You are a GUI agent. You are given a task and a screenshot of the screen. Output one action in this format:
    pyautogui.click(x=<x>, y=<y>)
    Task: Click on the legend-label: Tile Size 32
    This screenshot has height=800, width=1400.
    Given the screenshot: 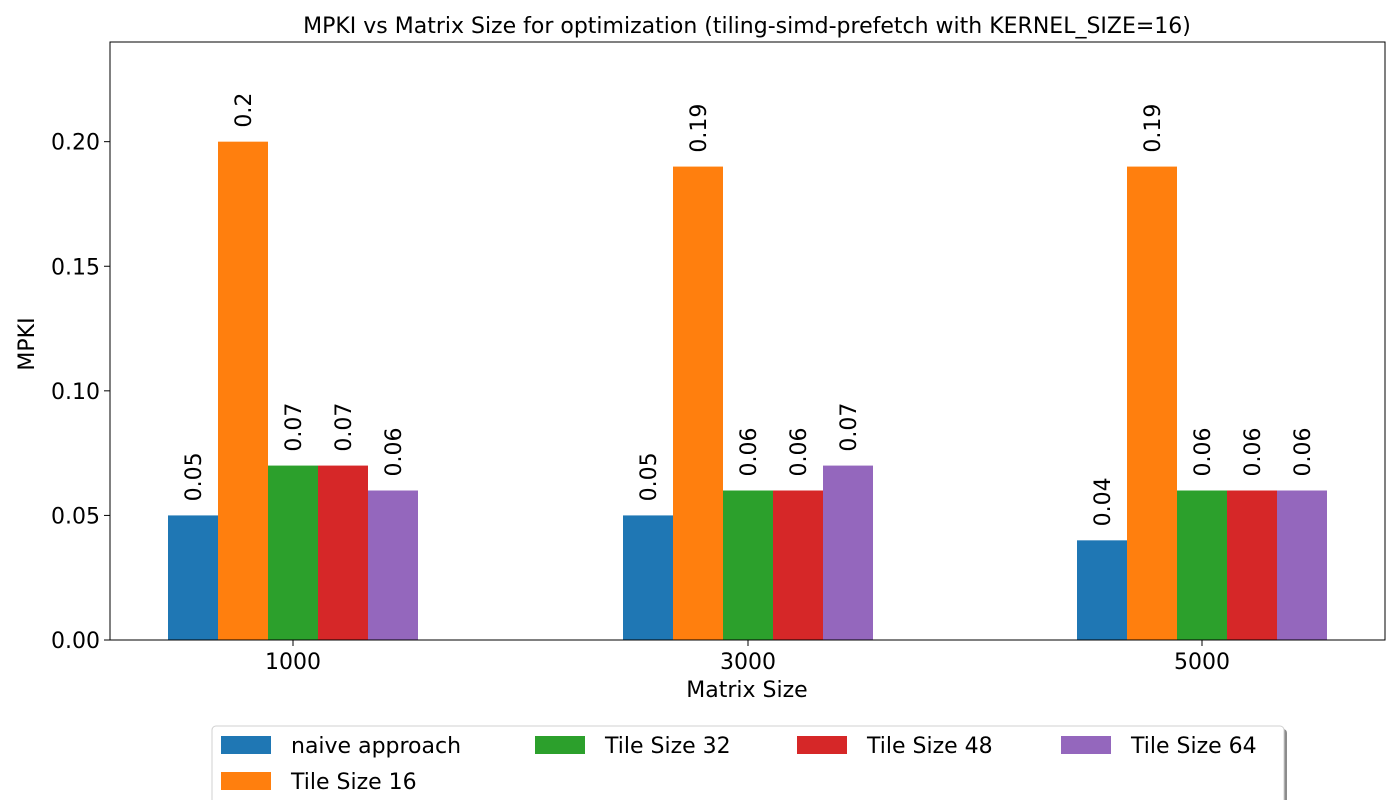 What is the action you would take?
    pyautogui.click(x=667, y=746)
    